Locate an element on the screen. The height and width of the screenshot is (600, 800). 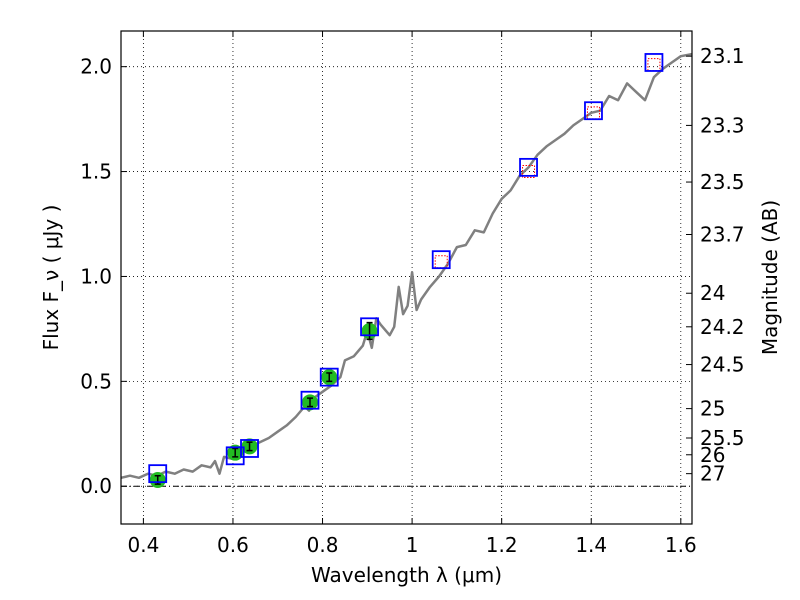
y2-tick-label: 24.5 is located at coordinates (722, 365).